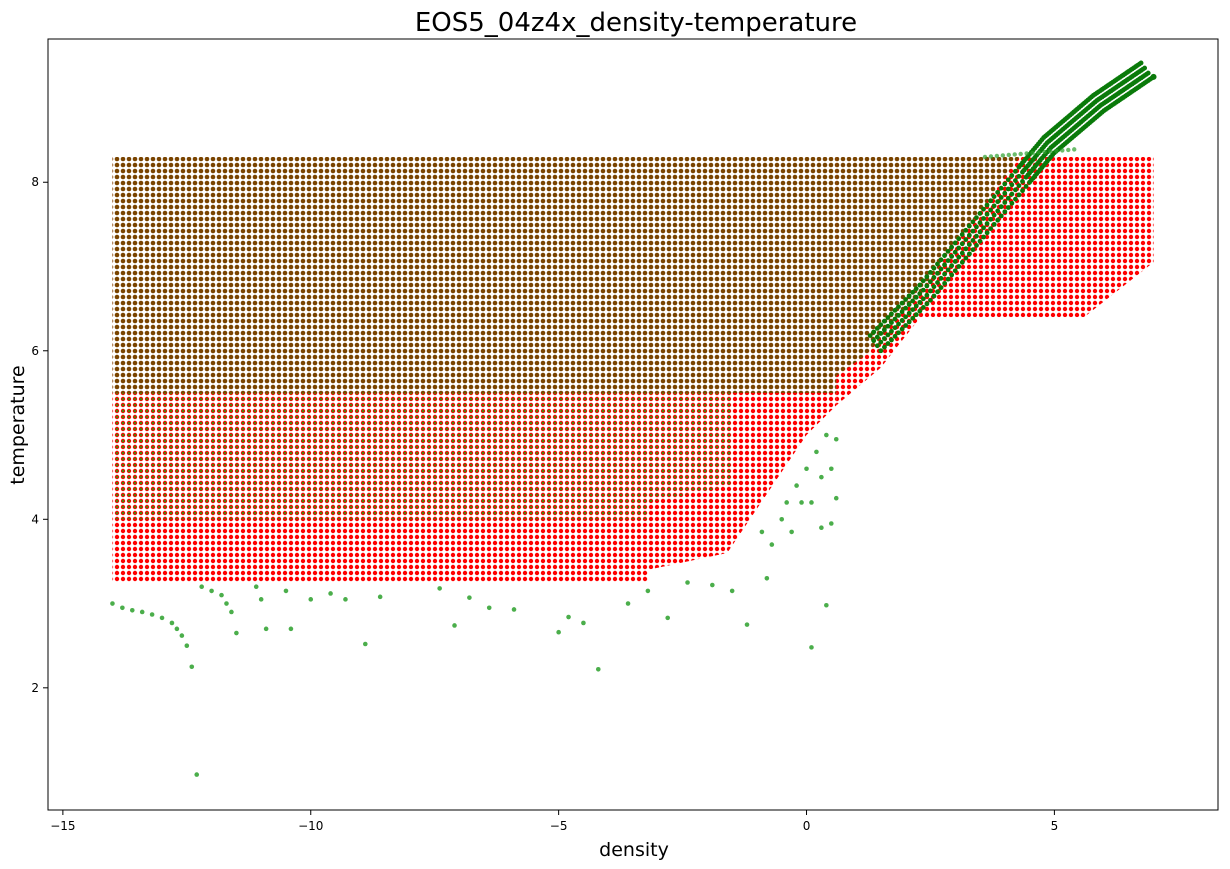 The width and height of the screenshot is (1230, 869). Describe the element at coordinates (559, 826) in the screenshot. I see `x-tick-label: −5` at that location.